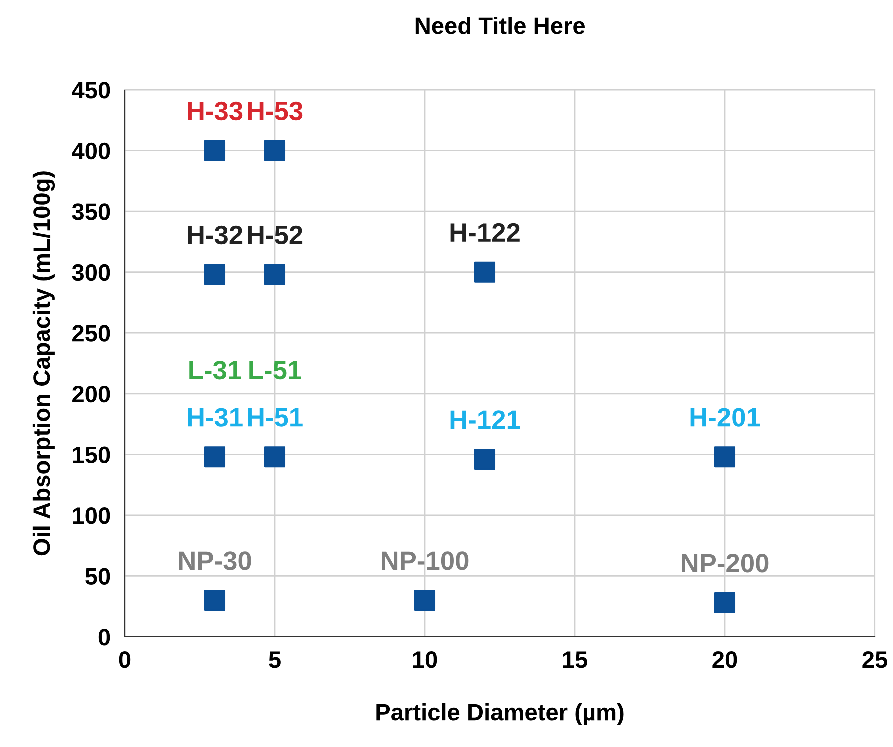 The height and width of the screenshot is (747, 893). Describe the element at coordinates (215, 561) in the screenshot. I see `data-label: NP-30` at that location.